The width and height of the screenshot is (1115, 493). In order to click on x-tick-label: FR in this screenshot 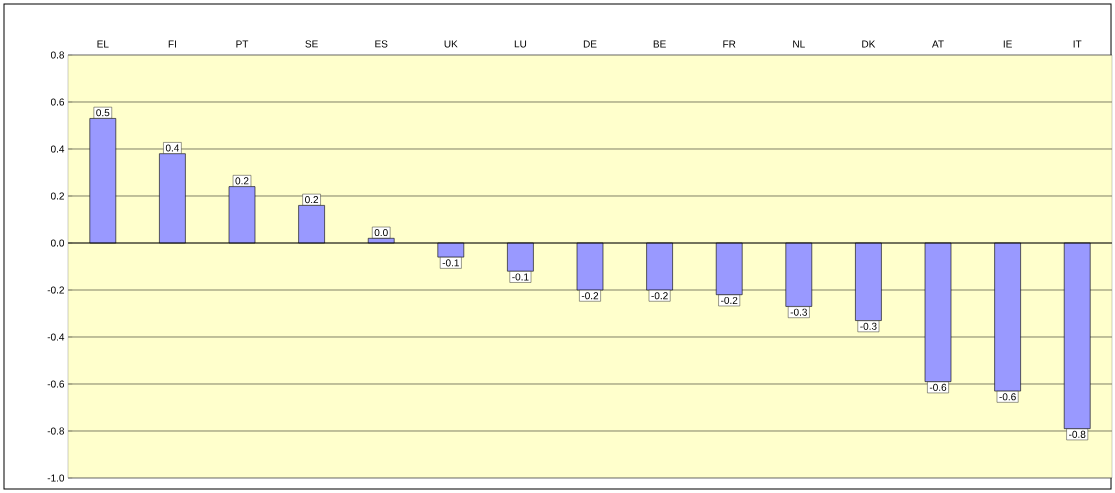, I will do `click(729, 44)`.